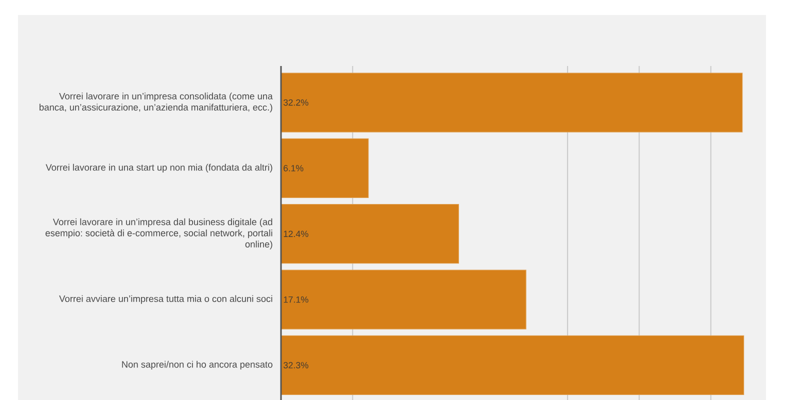  I want to click on y-tick-label: Vorrei lavorare in un’impresa consolidata (come una banca, un’assicurazione, un’azienda manifatturiera, ecc.), so click(156, 102).